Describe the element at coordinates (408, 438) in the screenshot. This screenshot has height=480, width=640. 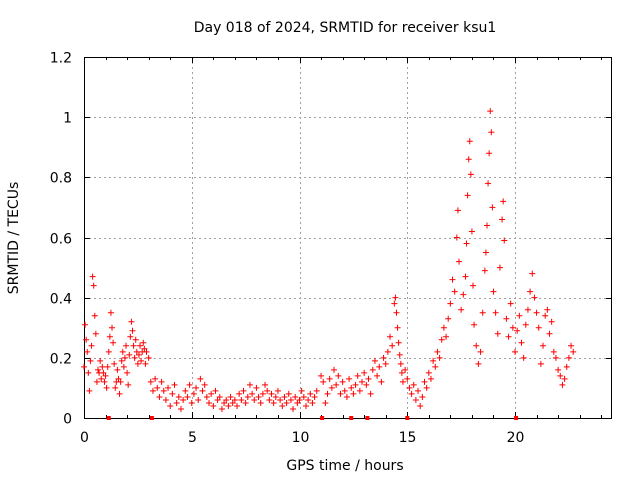
I see `x-tick-label: 15` at that location.